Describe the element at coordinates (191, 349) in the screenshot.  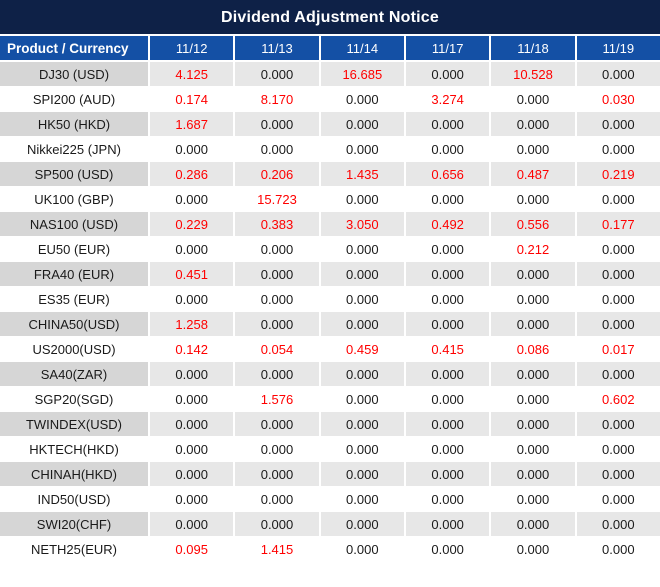
I see `value-cell: 0.142` at that location.